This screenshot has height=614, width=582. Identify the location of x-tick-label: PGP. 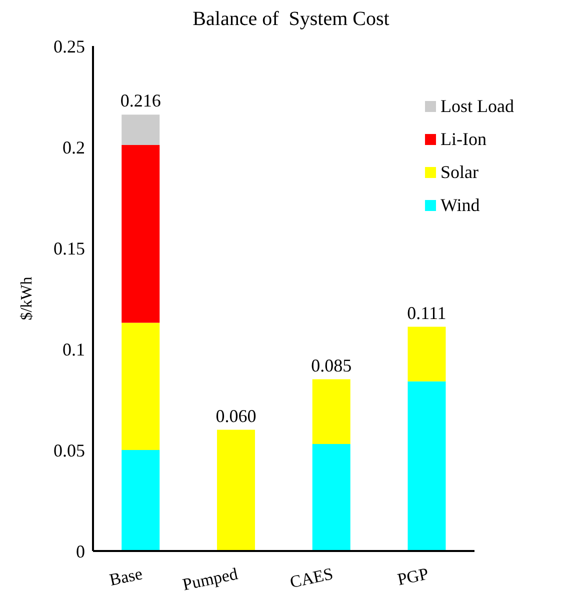
(413, 577).